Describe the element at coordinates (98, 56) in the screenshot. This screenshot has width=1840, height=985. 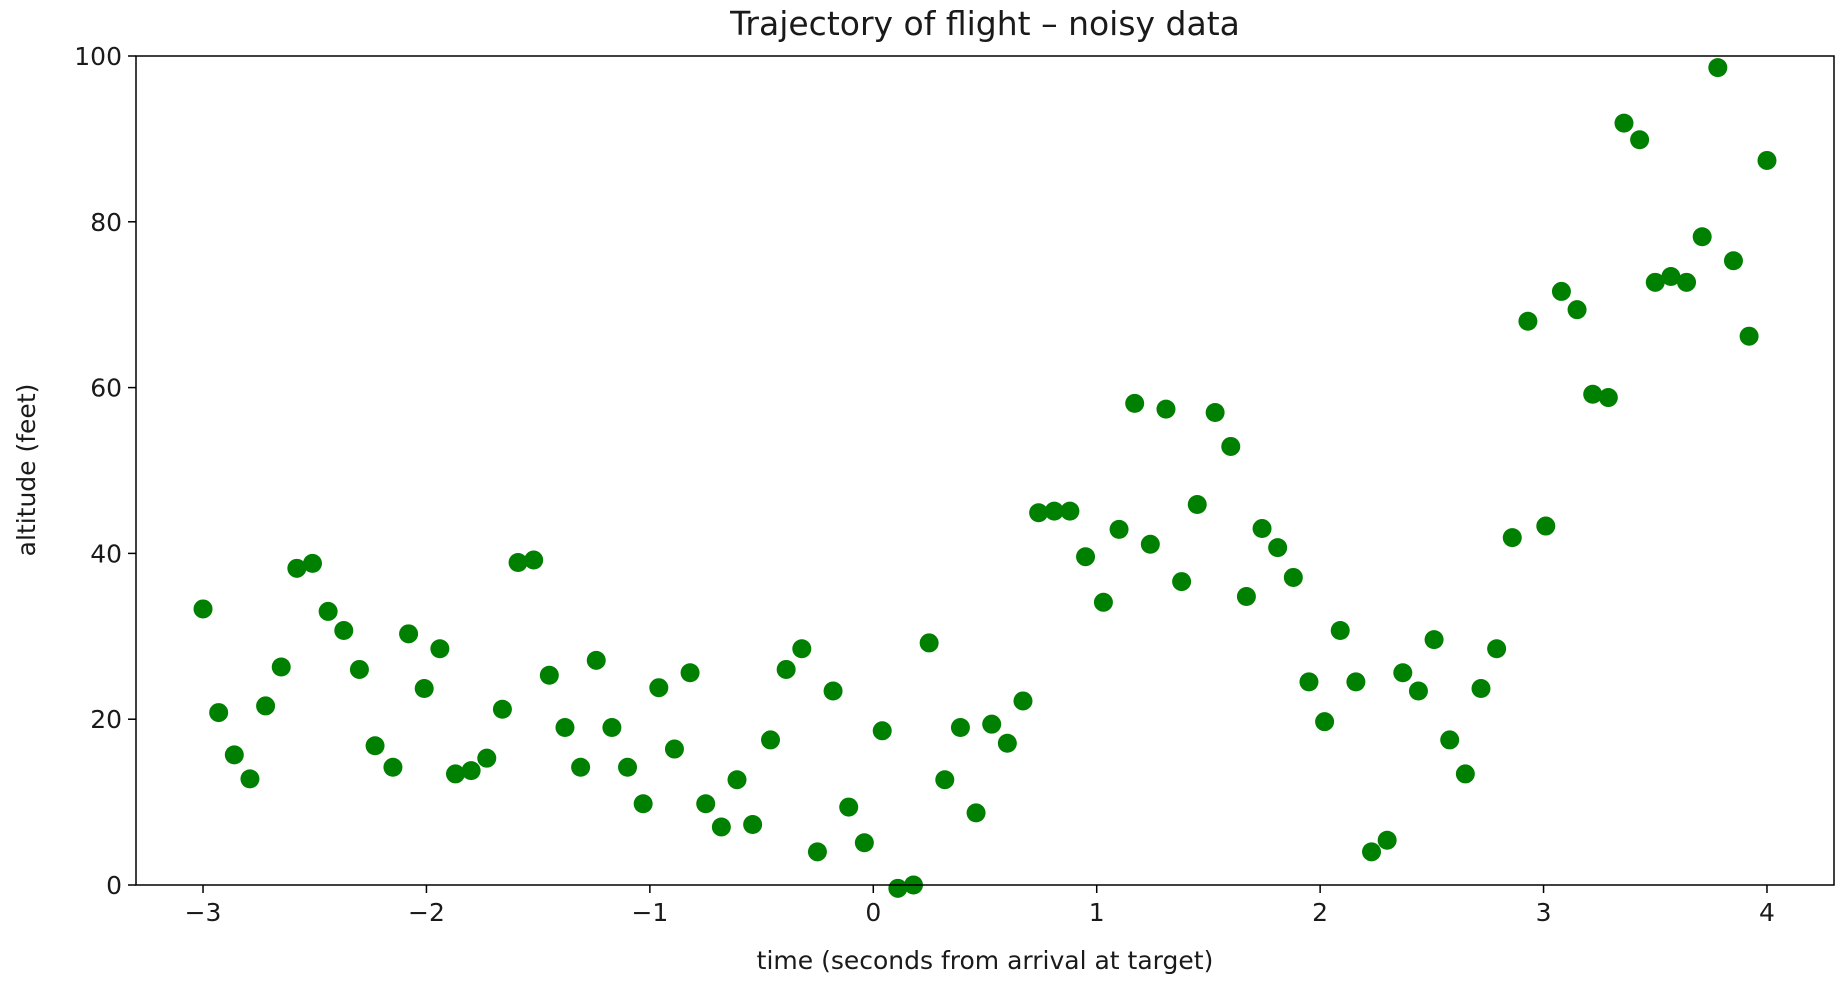
I see `y-tick-label: 100` at that location.